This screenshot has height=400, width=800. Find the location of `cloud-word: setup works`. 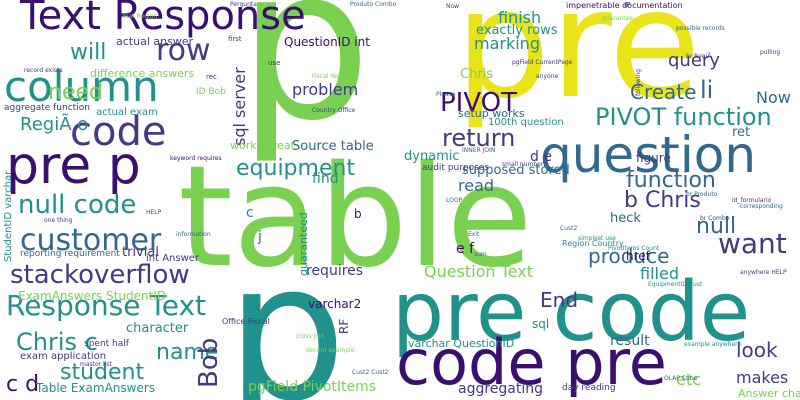

cloud-word: setup works is located at coordinates (491, 113).